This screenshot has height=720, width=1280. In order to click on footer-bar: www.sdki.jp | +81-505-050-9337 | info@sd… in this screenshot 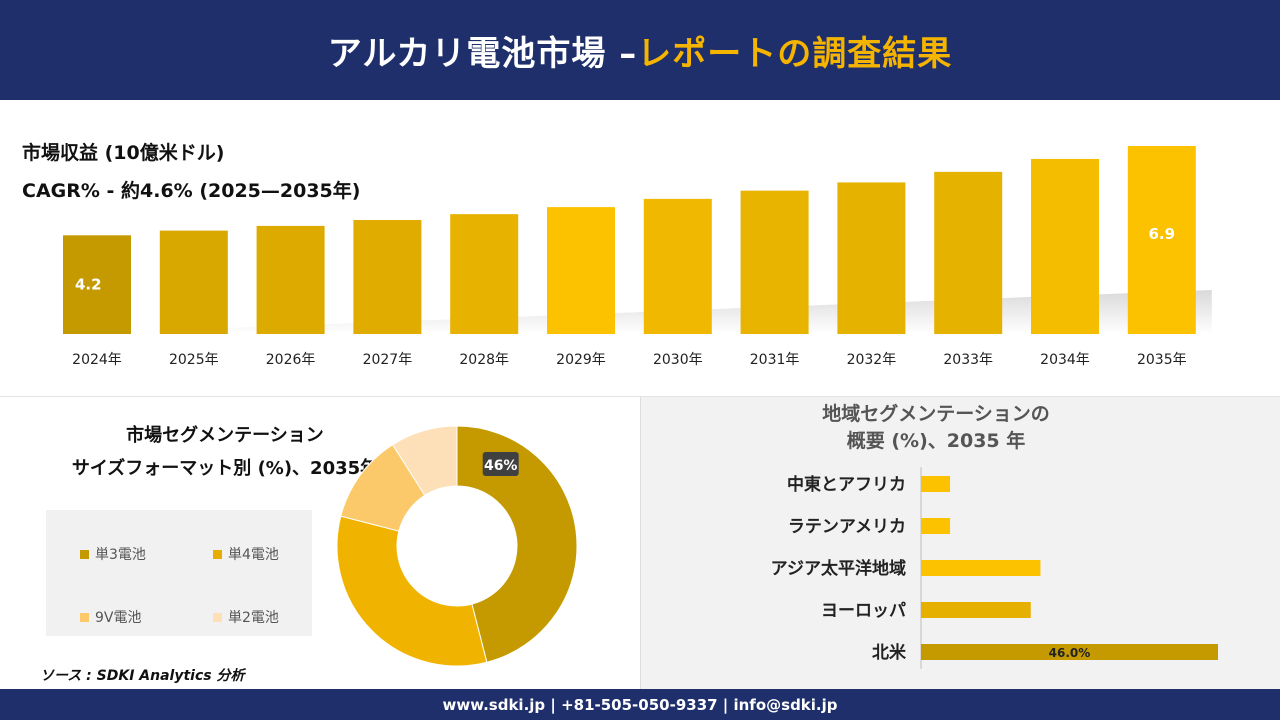, I will do `click(640, 704)`.